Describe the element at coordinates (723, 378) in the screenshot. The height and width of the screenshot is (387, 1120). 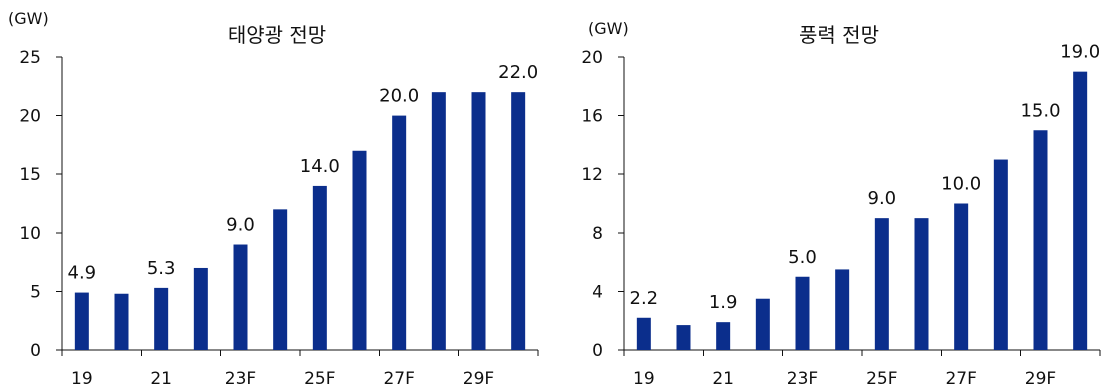
I see `wind-x-tick-label: 21` at that location.